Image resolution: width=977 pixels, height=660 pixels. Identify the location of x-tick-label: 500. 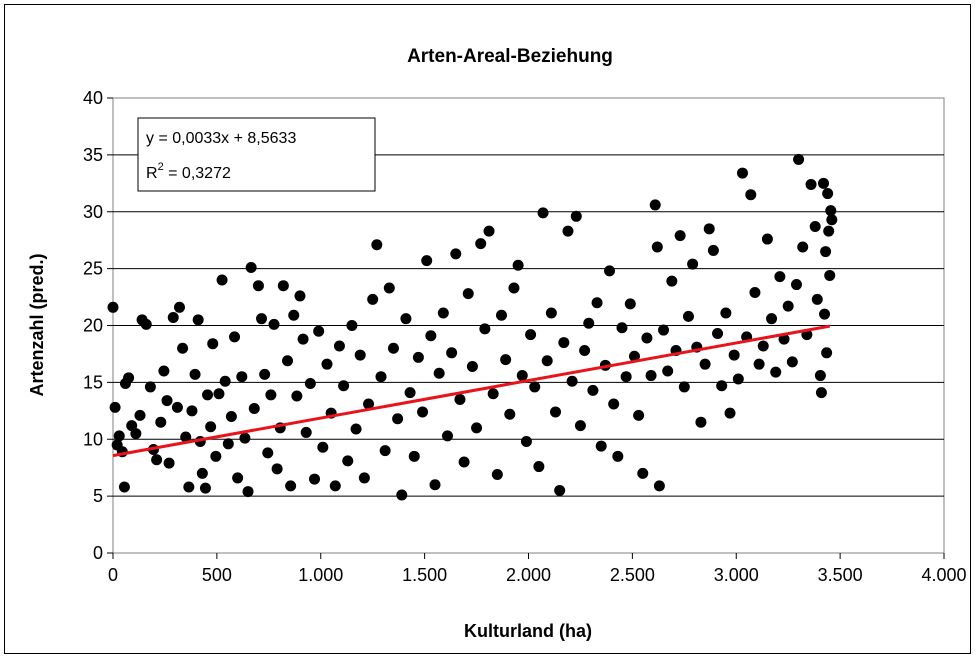
(217, 575).